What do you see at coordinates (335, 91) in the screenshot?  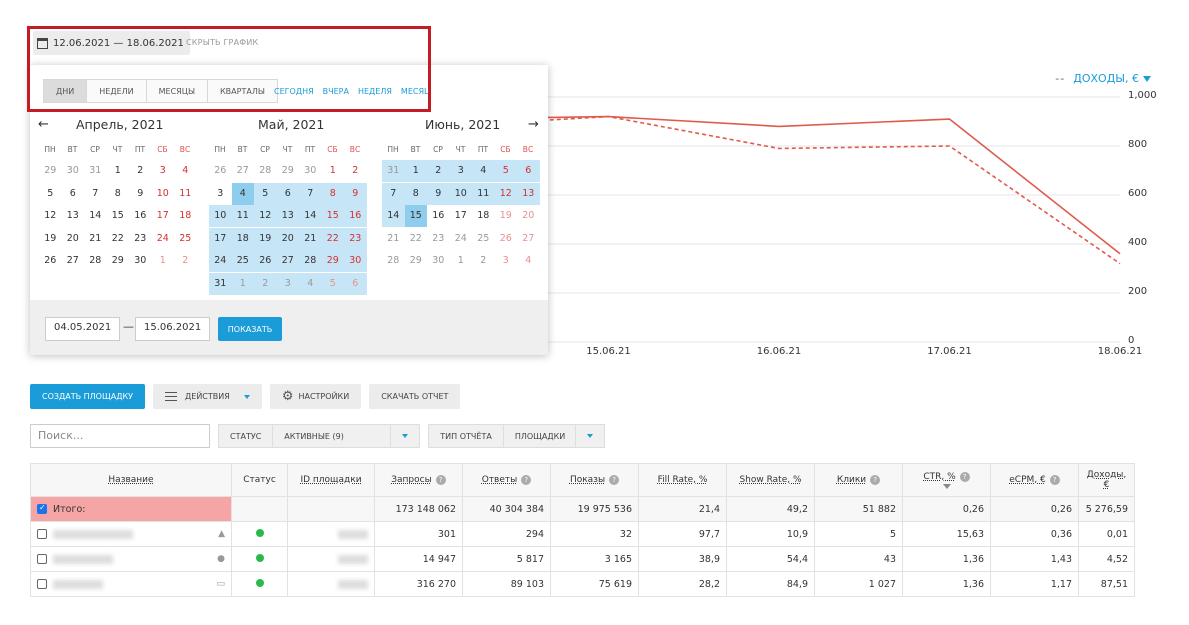 I see `quick-yesterday-link: ВЧЕРА` at bounding box center [335, 91].